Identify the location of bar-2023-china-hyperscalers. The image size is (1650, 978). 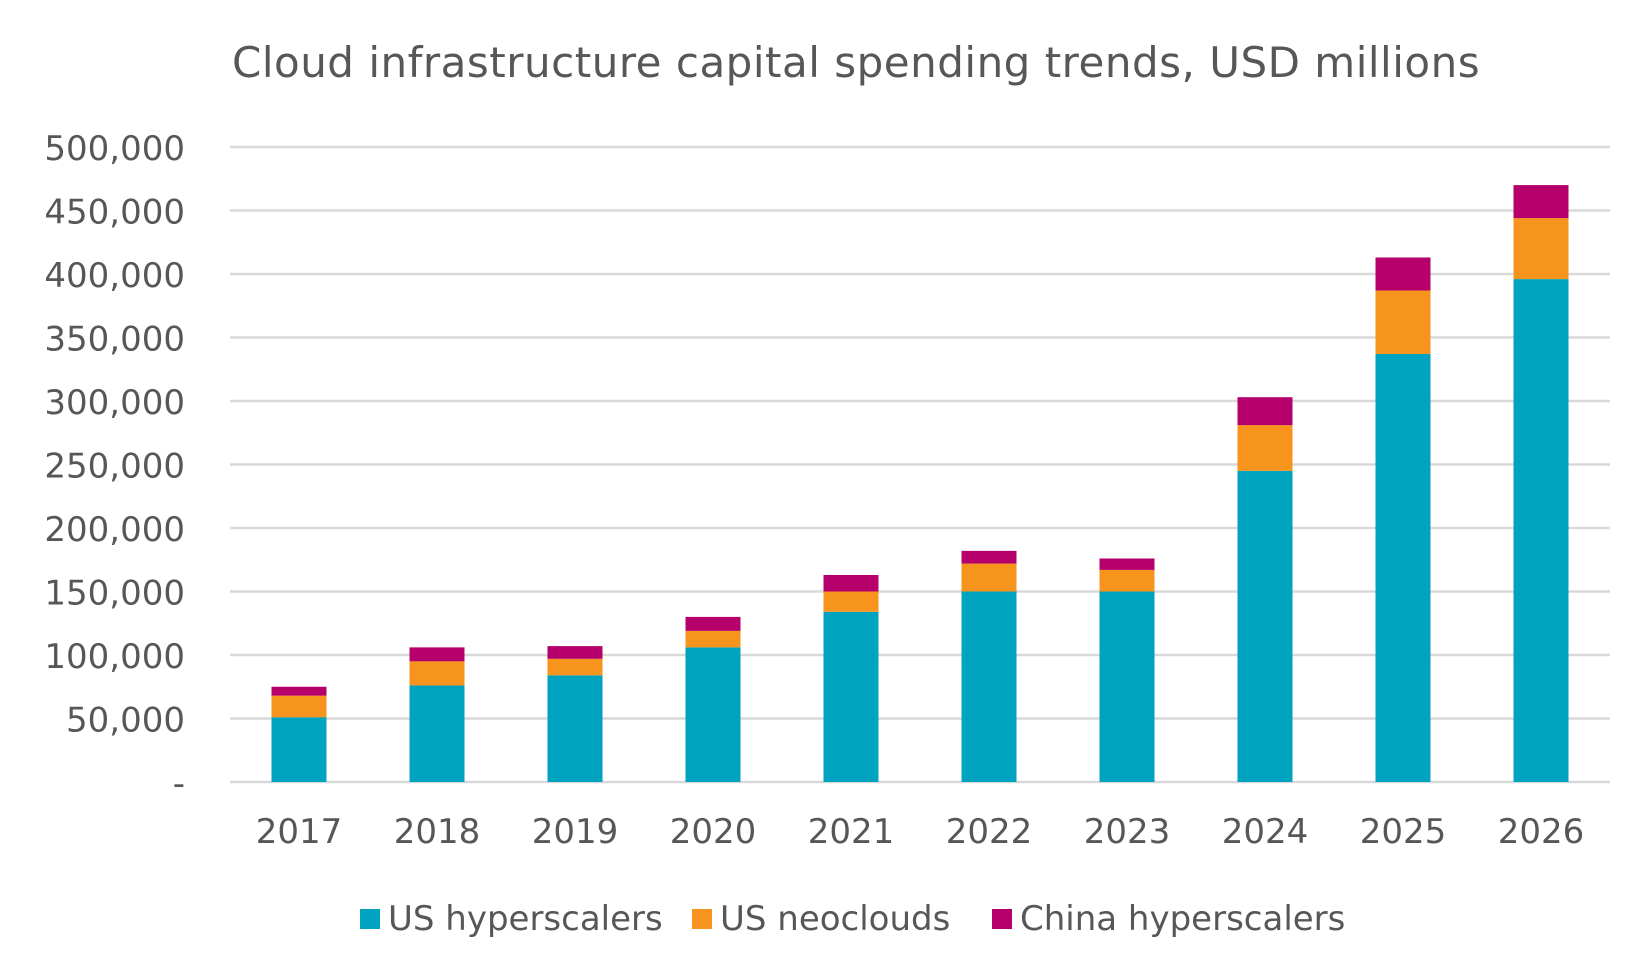
(1127, 564).